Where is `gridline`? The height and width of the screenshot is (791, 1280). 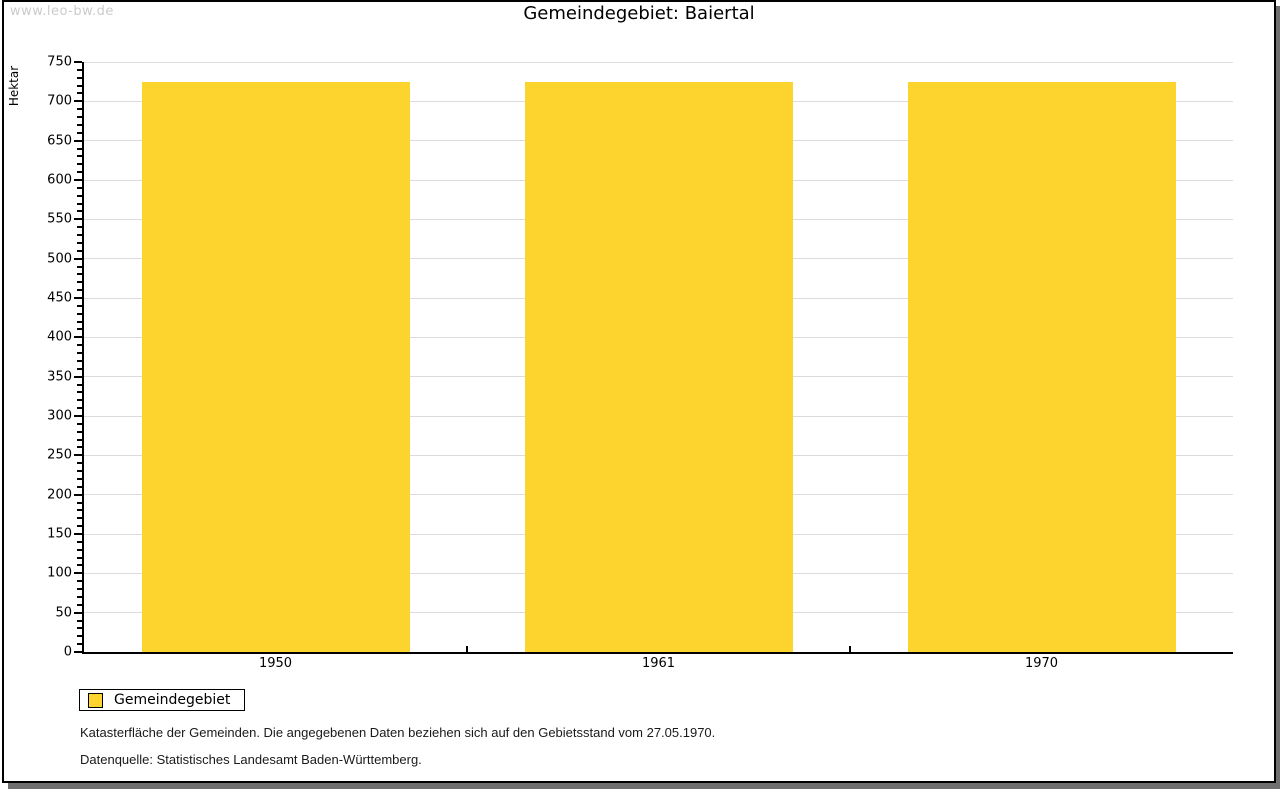 gridline is located at coordinates (658, 62).